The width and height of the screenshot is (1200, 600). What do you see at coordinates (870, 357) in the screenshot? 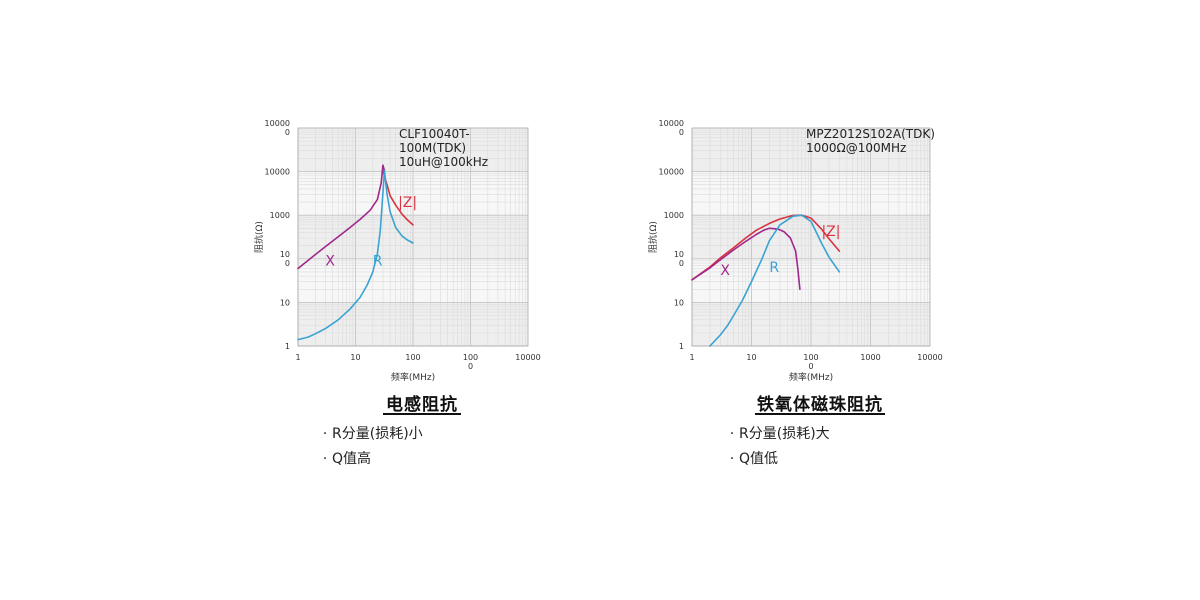
I see `x-tick-label: 1000` at bounding box center [870, 357].